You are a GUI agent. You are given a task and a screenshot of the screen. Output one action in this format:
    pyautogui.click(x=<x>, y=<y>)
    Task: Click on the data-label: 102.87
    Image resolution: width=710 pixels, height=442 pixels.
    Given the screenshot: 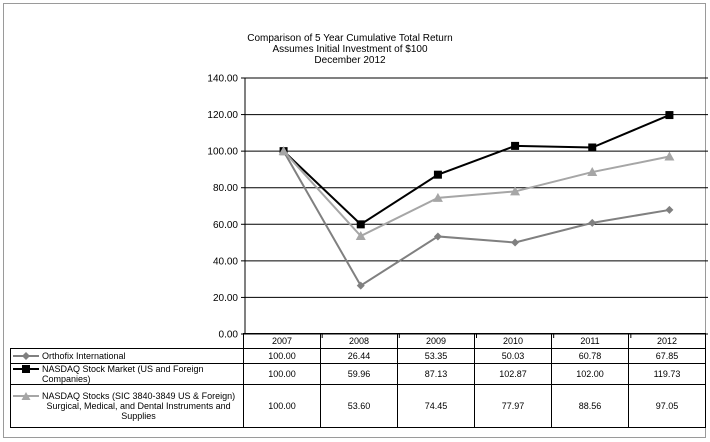 What is the action you would take?
    pyautogui.click(x=513, y=374)
    